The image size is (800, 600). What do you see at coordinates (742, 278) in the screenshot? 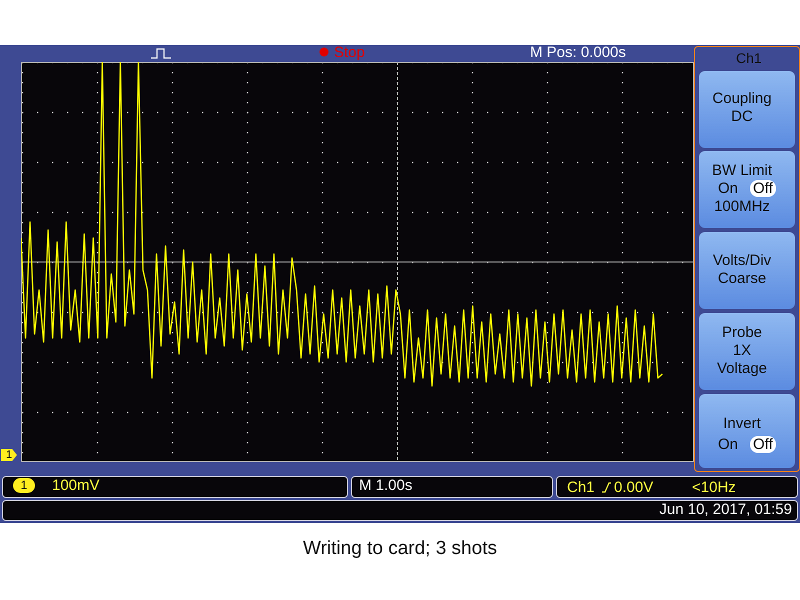
I see `text: Coarse` at bounding box center [742, 278].